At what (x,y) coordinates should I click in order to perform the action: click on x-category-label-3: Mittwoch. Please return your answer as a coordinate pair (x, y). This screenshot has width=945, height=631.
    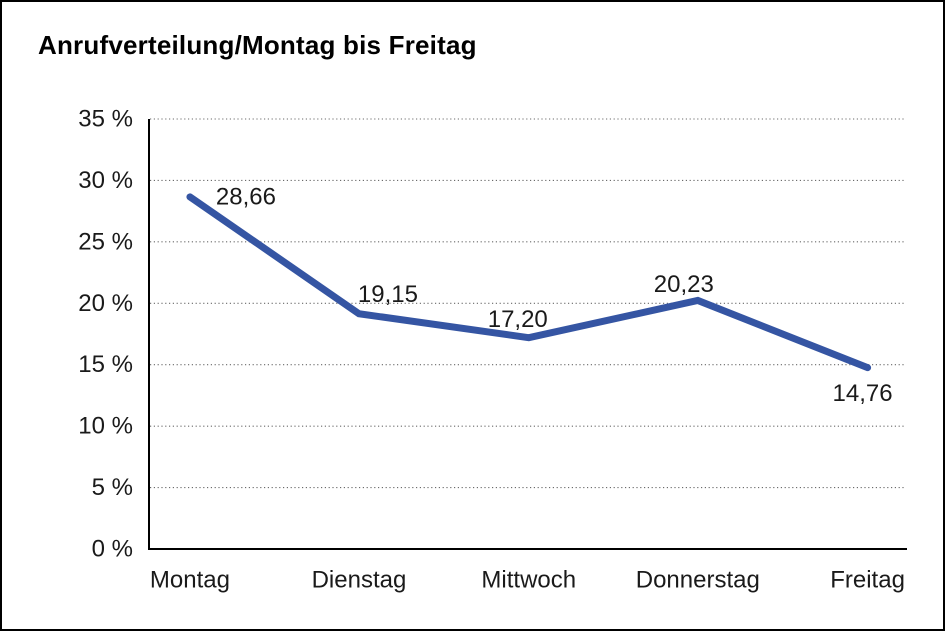
    Looking at the image, I should click on (528, 580).